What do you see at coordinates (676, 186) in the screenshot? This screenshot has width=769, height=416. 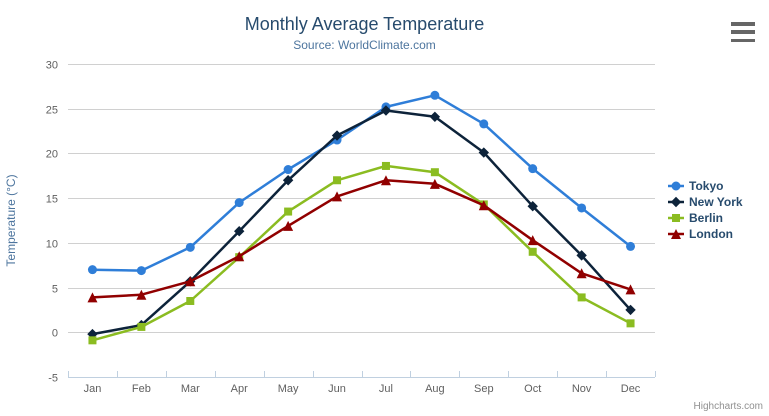 I see `circle-marker-icon` at bounding box center [676, 186].